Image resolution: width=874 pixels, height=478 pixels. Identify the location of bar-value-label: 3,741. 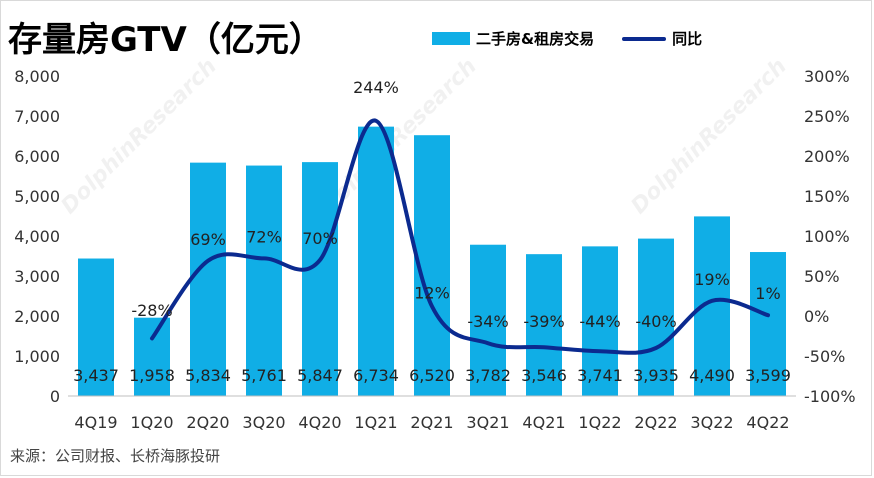
(600, 375).